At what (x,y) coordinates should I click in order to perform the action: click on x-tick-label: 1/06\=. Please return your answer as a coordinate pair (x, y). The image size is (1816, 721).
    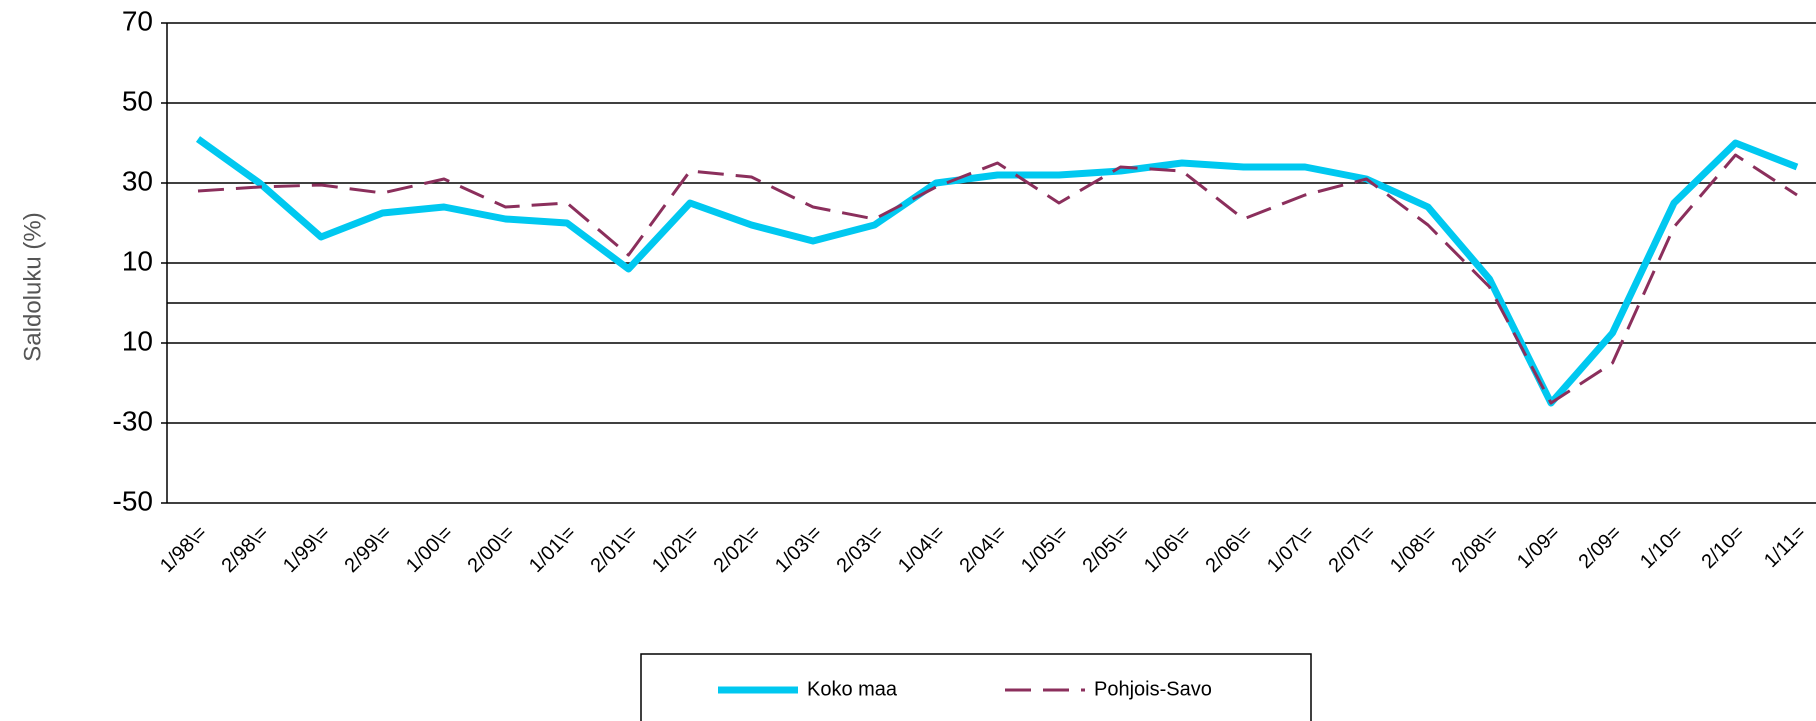
    Looking at the image, I should click on (1167, 549).